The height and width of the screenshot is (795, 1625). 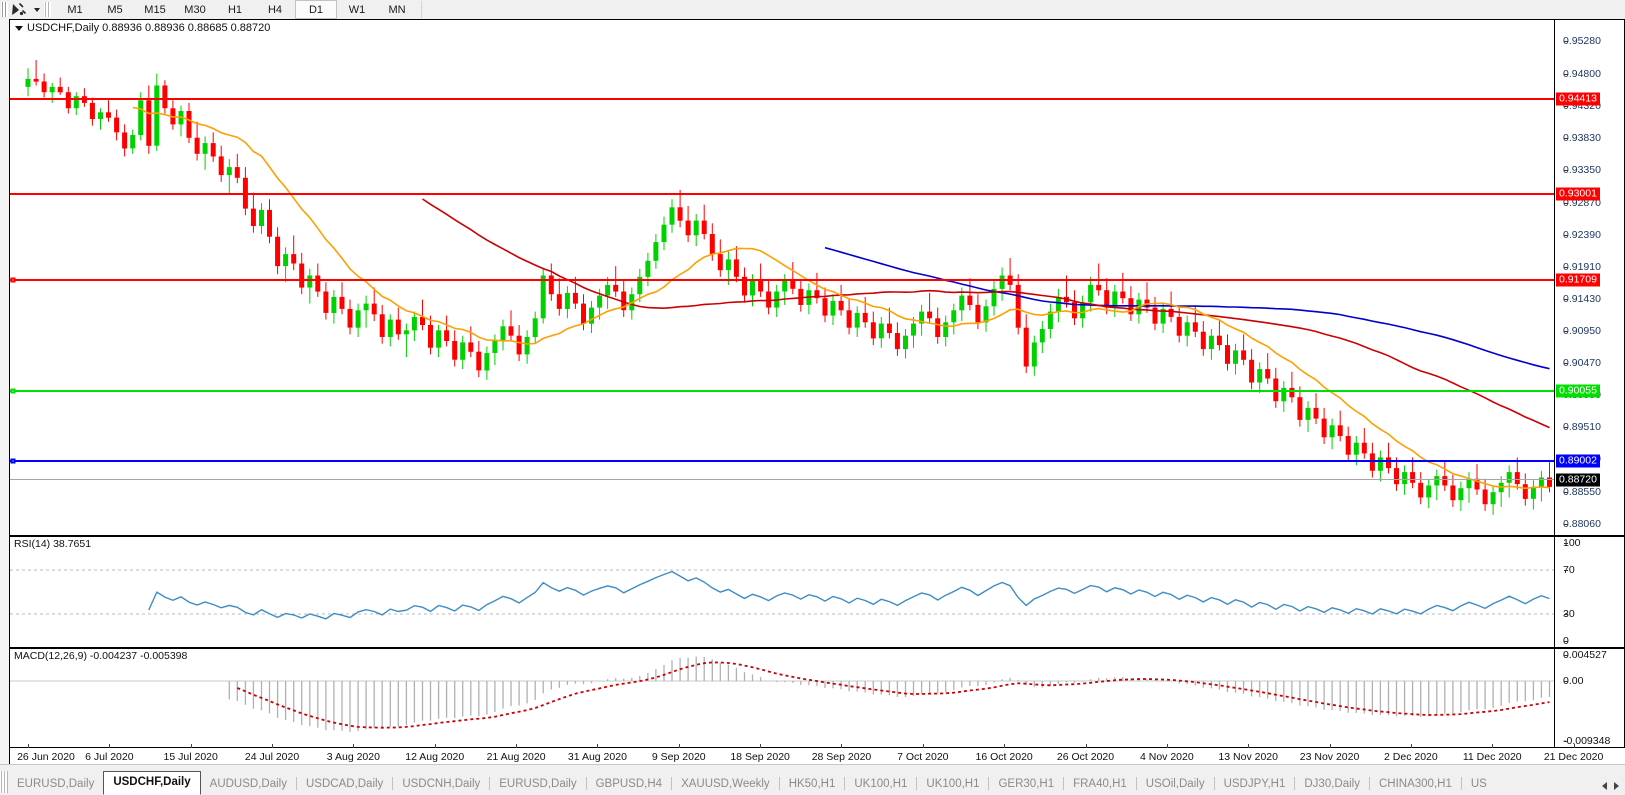 I want to click on date-tick-label: 21 Dec 2020, so click(x=1573, y=757).